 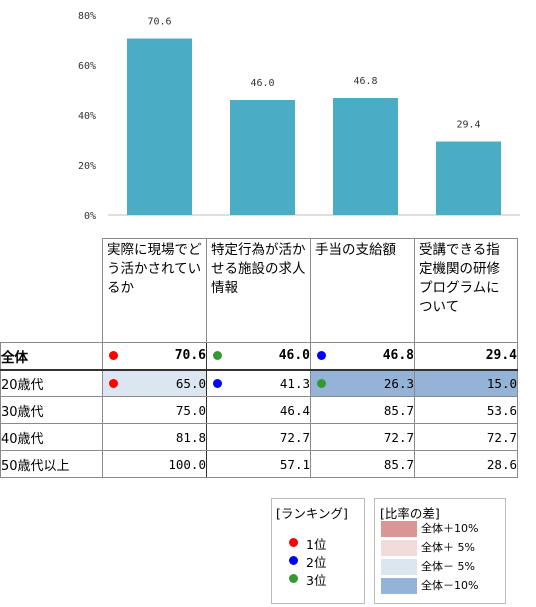 I want to click on green-dot-icon, so click(x=293, y=578).